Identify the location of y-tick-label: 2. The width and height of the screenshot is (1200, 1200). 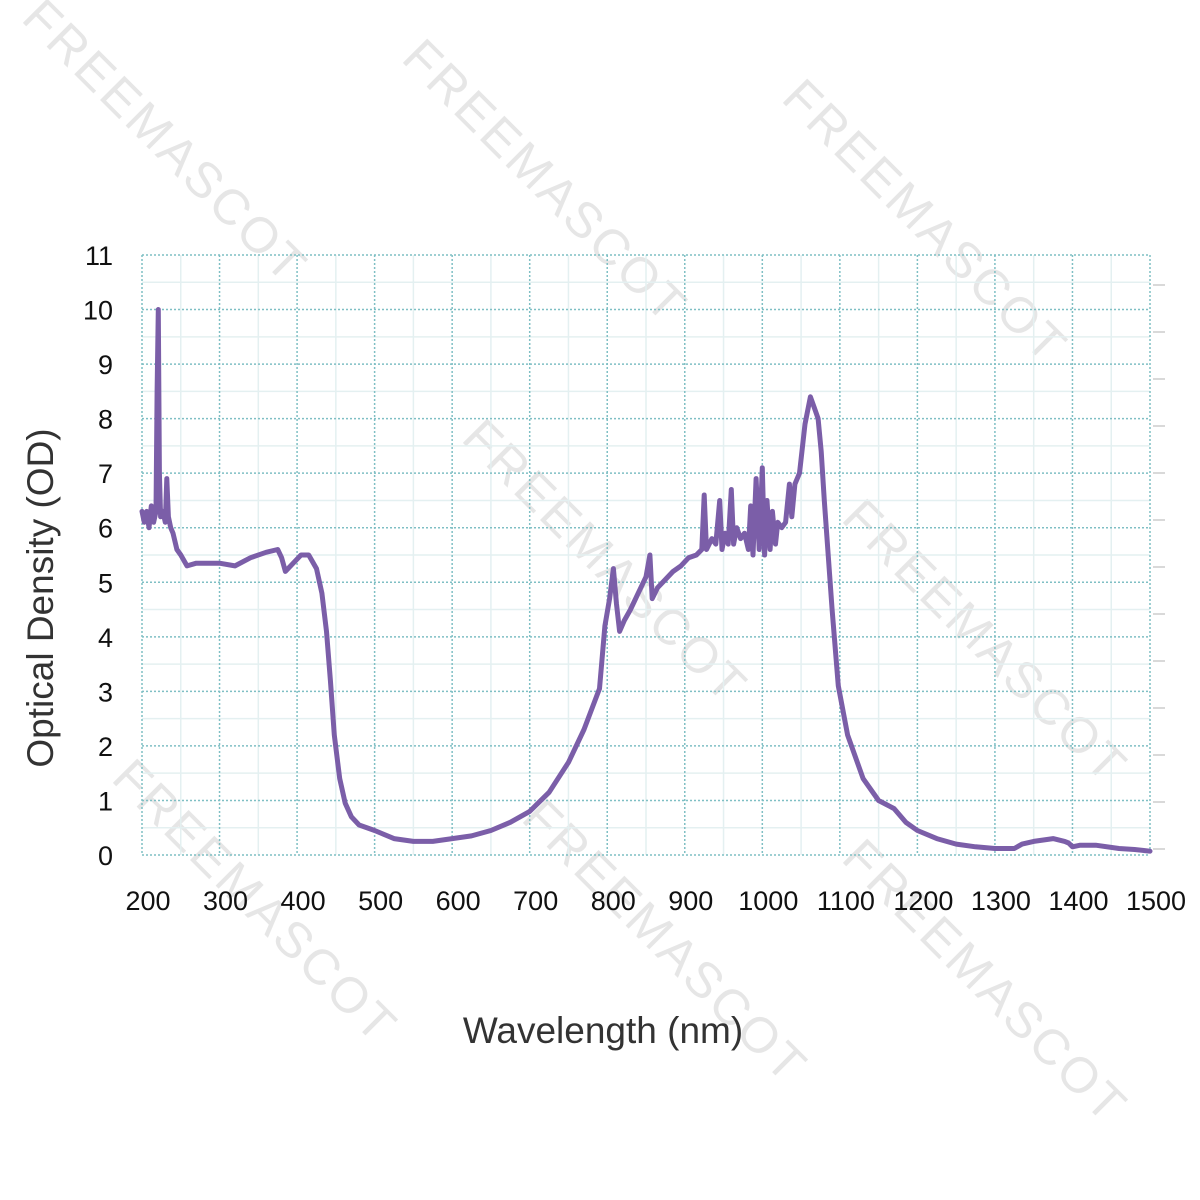
(105, 747).